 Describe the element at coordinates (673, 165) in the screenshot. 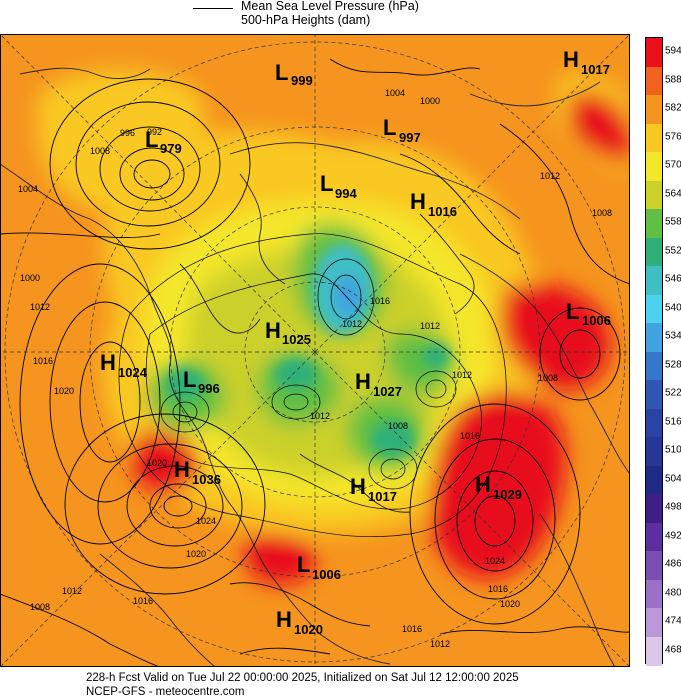

I see `colorbar-tick-label: 570` at that location.